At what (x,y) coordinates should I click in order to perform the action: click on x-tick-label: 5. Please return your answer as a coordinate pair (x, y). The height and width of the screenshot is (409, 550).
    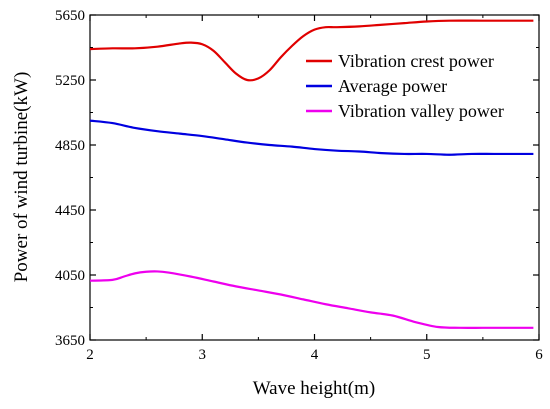
    Looking at the image, I should click on (427, 355).